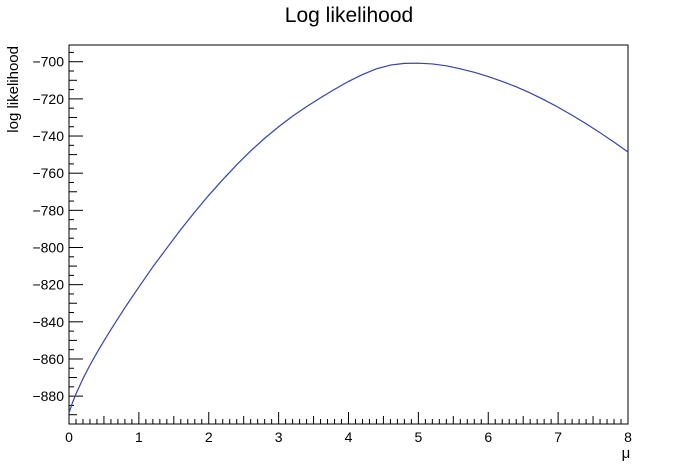  I want to click on x-tick-label: 4, so click(349, 437).